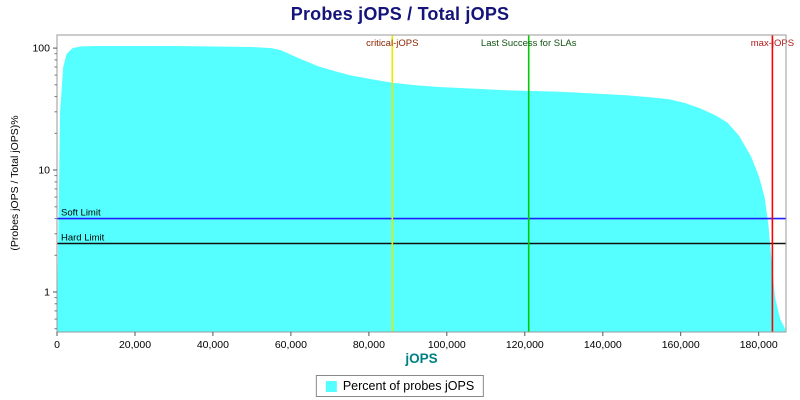 The height and width of the screenshot is (400, 800). I want to click on x-axis-title: jOPS, so click(421, 358).